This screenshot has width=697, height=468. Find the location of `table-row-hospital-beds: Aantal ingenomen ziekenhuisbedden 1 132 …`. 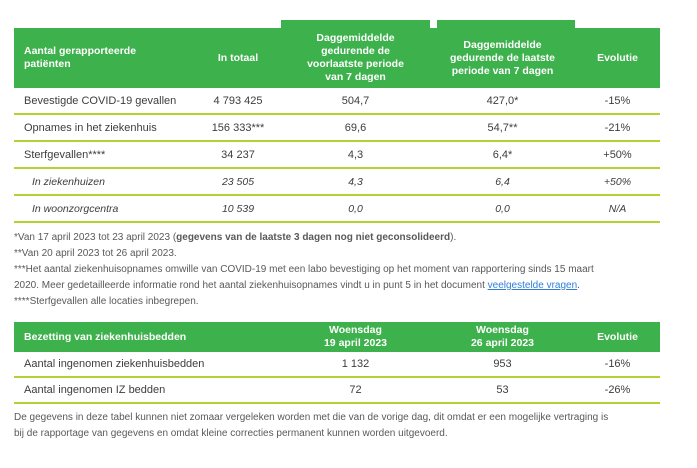

table-row-hospital-beds: Aantal ingenomen ziekenhuisbedden 1 132 … is located at coordinates (337, 365).